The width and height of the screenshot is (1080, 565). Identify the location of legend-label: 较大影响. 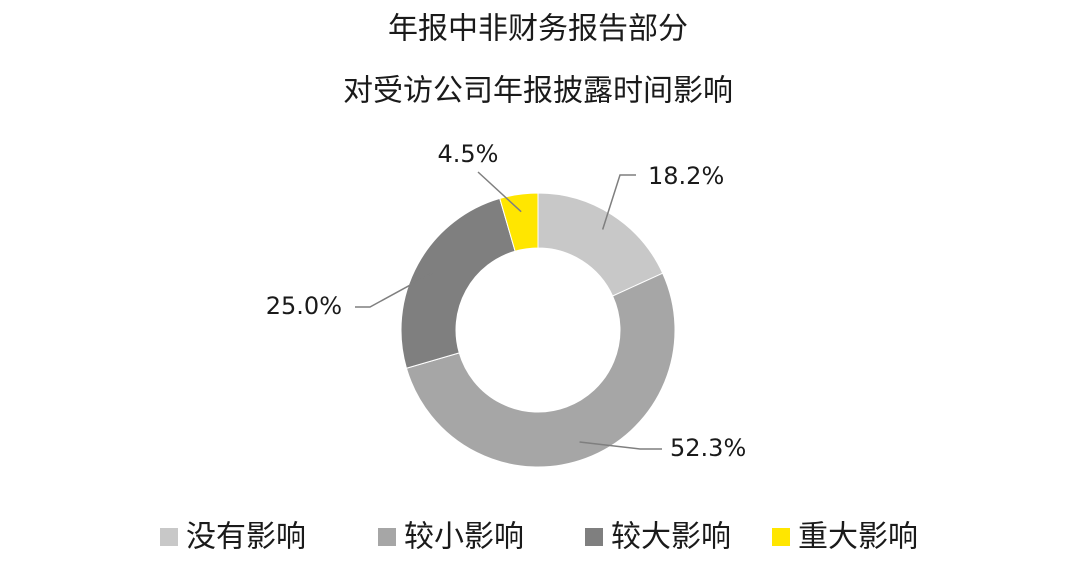
(671, 537).